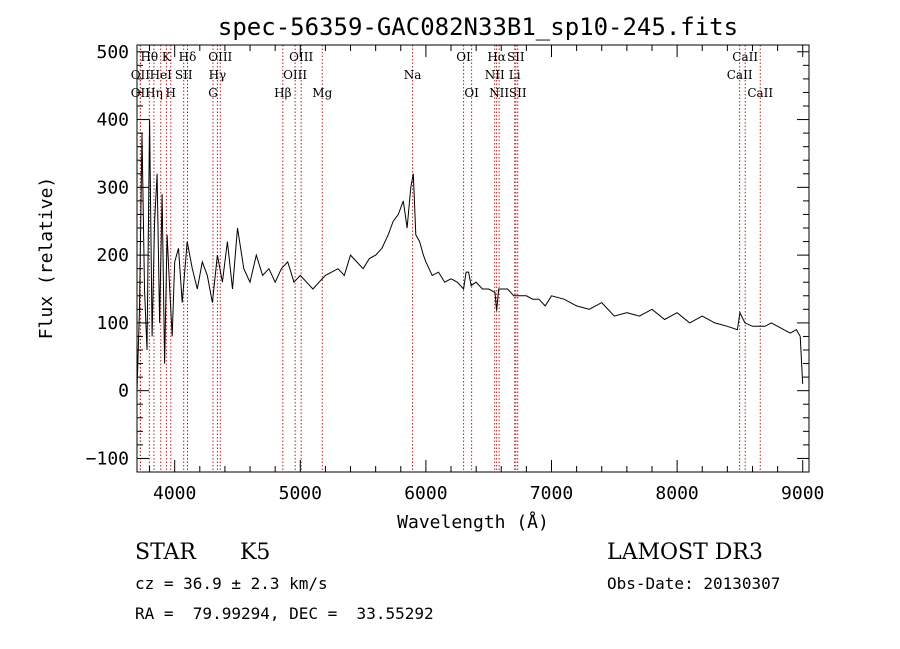  Describe the element at coordinates (496, 57) in the screenshot. I see `emission-line-label: Hα` at that location.